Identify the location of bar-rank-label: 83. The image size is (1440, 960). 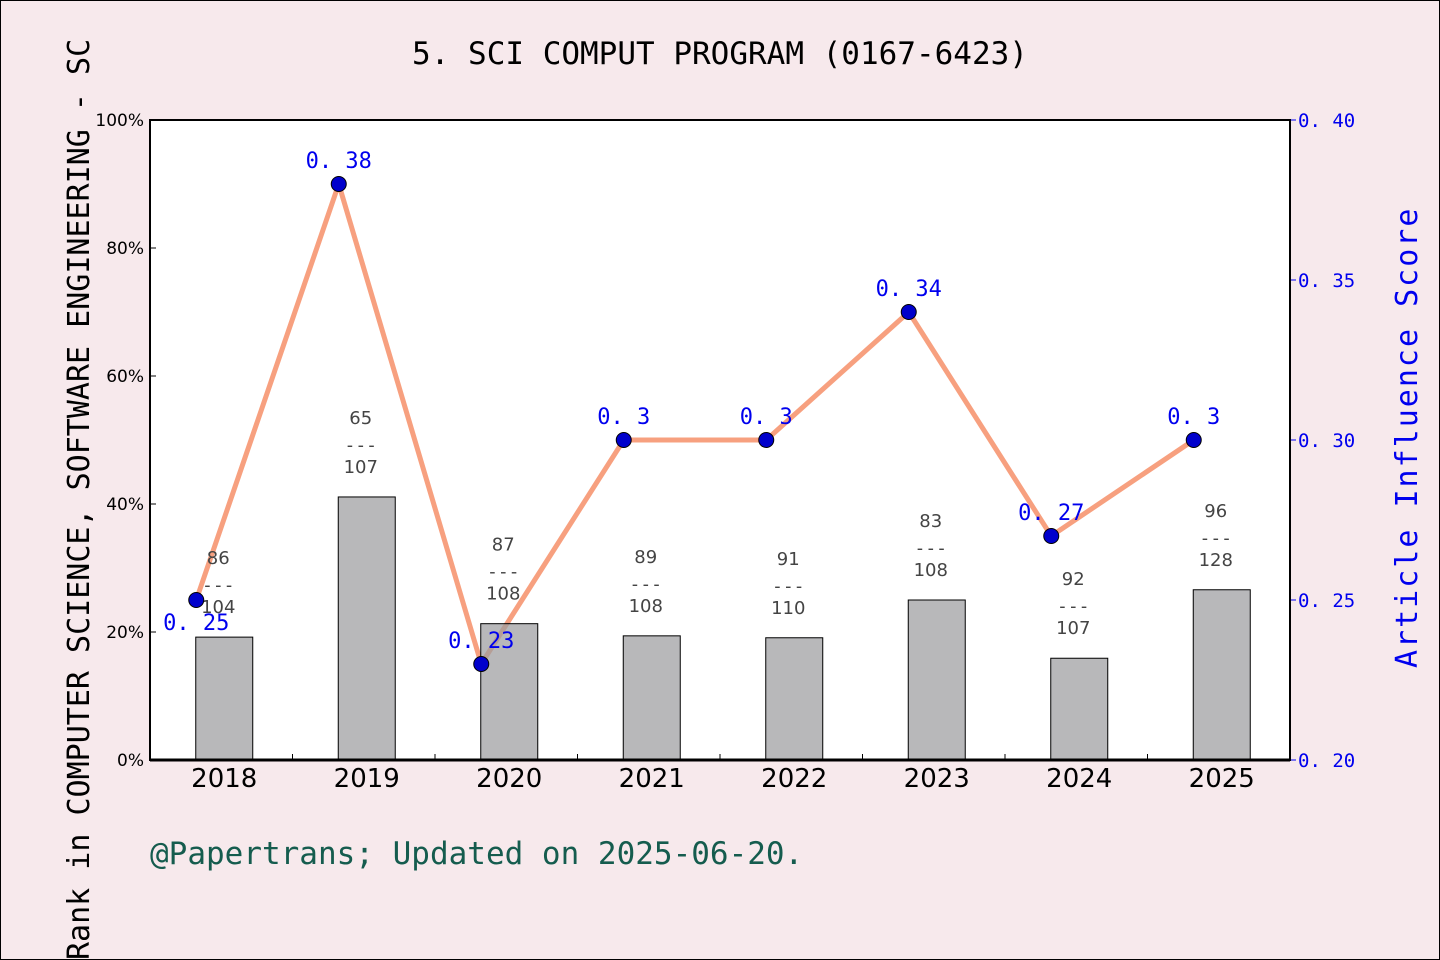
(930, 521).